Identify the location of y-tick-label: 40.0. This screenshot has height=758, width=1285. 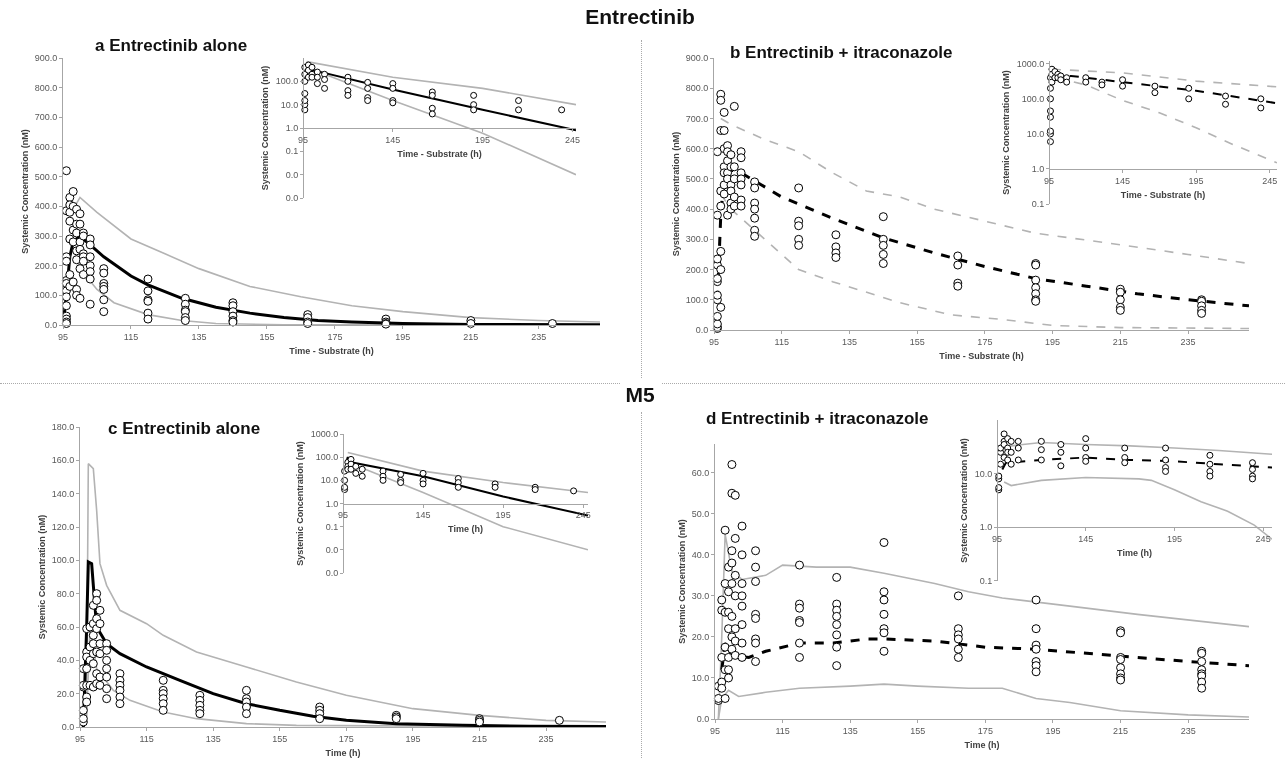
(65, 660).